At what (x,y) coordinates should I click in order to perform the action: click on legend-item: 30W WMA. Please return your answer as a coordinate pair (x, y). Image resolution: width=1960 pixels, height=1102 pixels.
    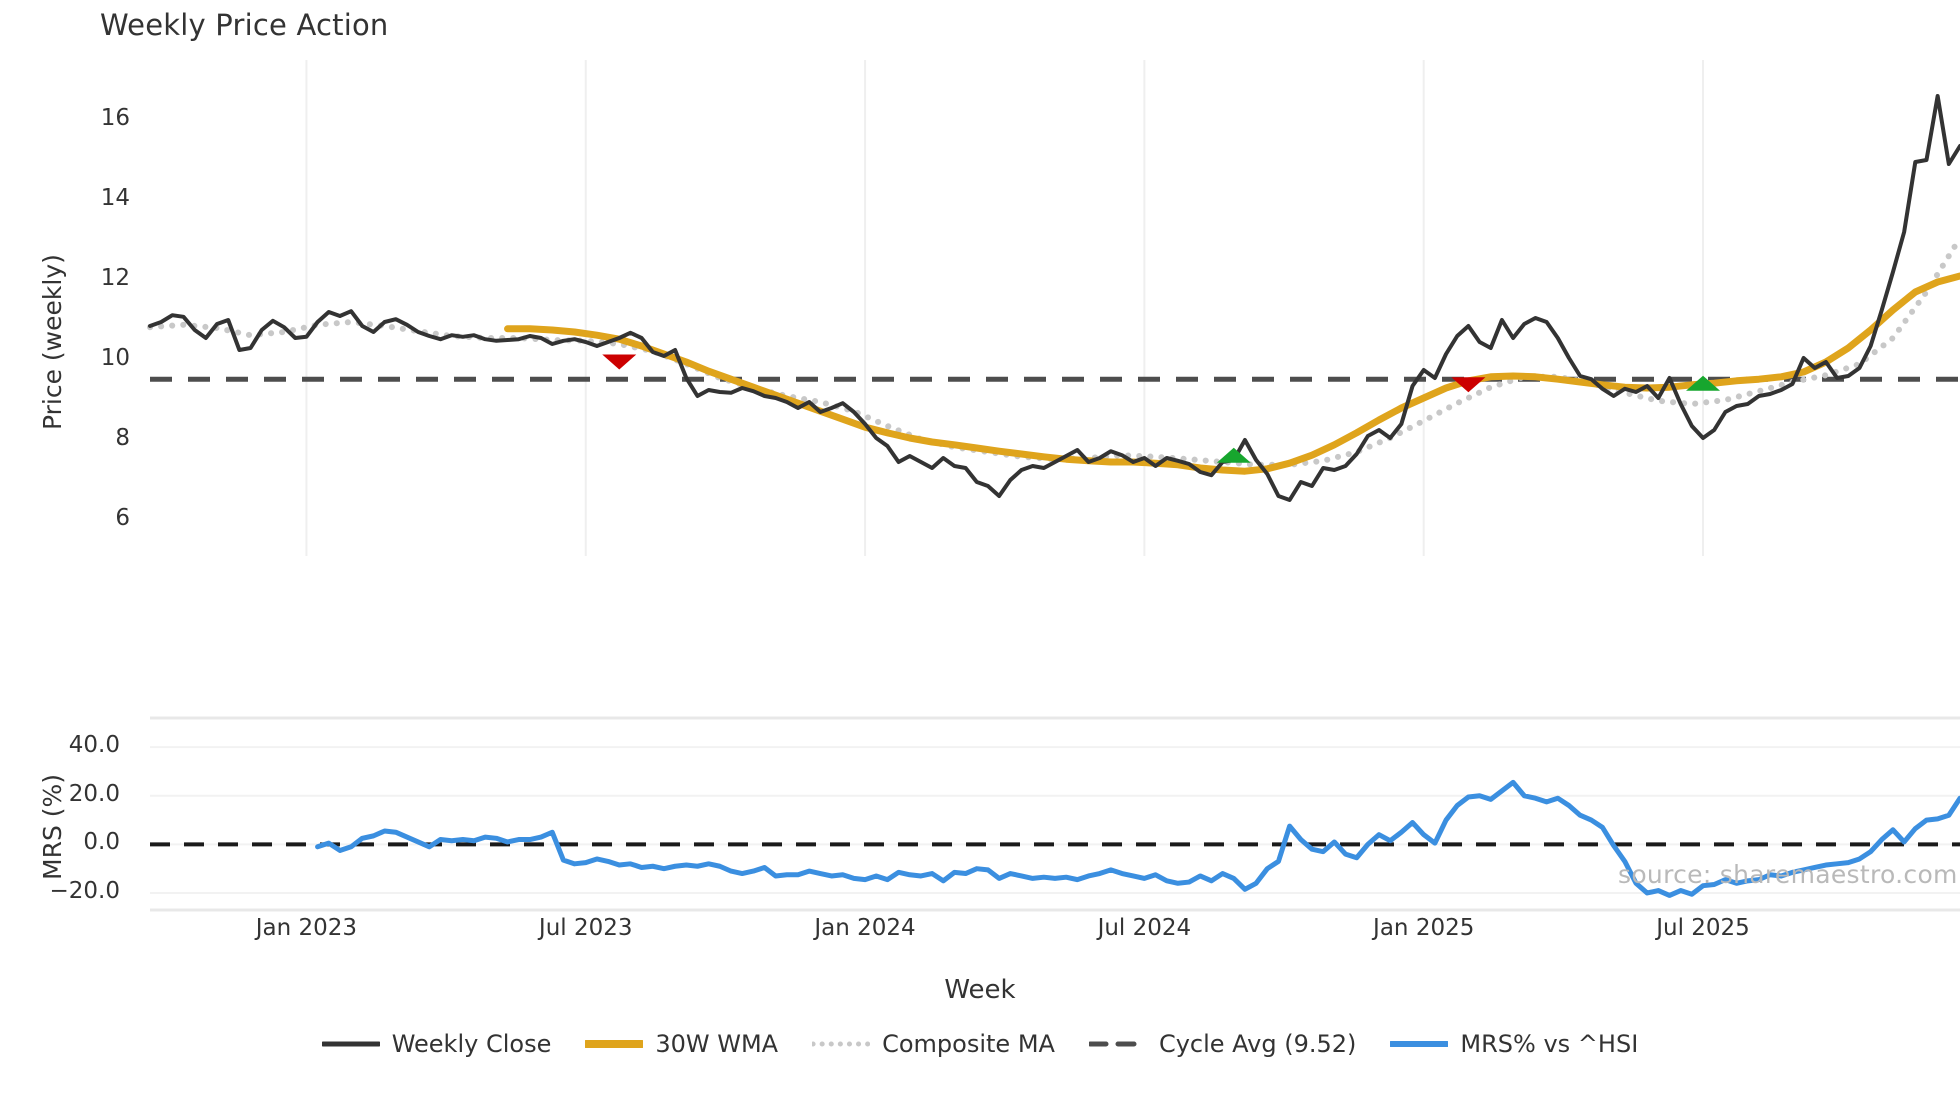
    Looking at the image, I should click on (681, 1044).